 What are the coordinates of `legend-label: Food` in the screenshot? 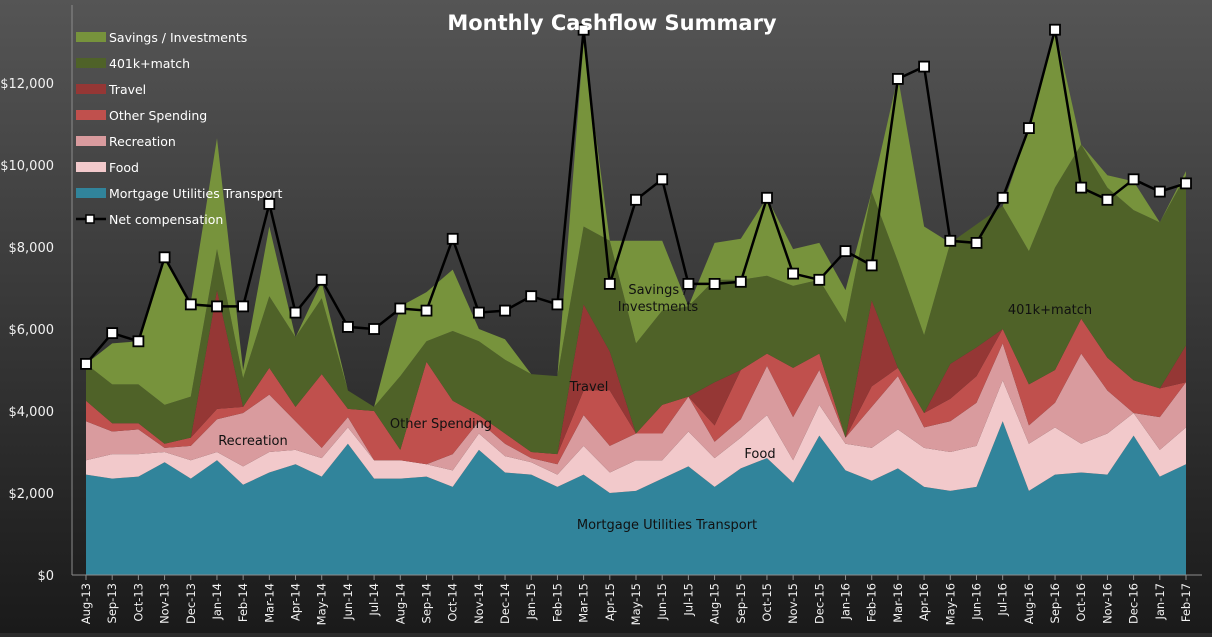 It's located at (124, 167).